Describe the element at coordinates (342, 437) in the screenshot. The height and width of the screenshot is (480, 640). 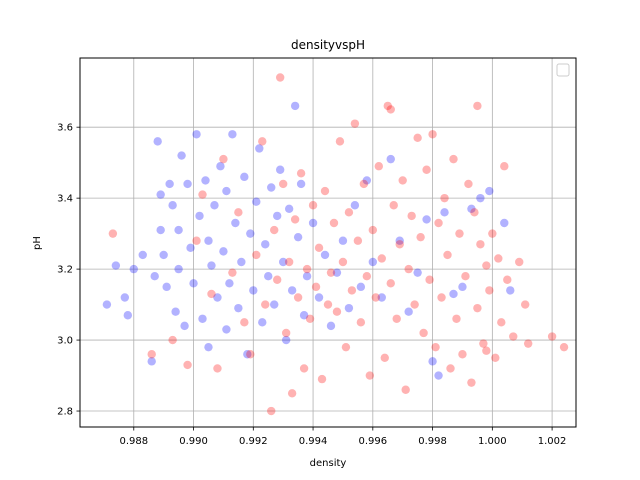
I see `x-axis-ticks: 0.988 0.990 0.992 0.994 0.996 0.998 1.000 1.002` at that location.